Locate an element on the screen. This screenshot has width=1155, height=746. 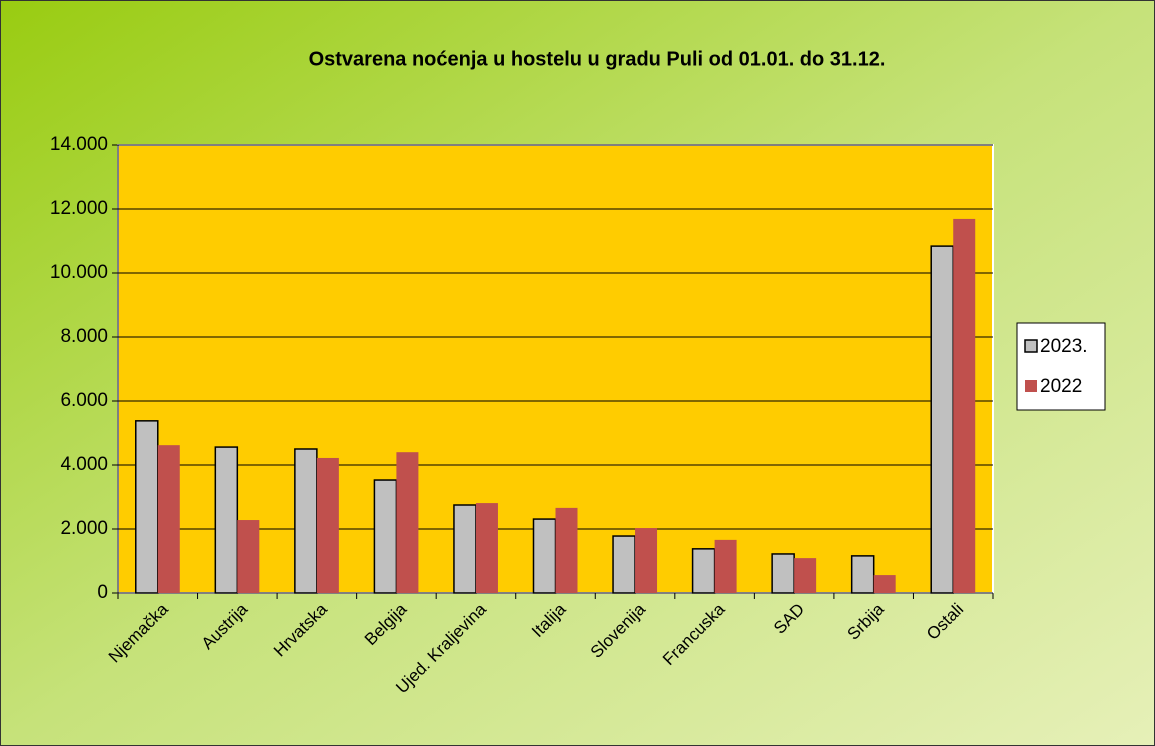
y-tick-label: 2.000 is located at coordinates (84, 528).